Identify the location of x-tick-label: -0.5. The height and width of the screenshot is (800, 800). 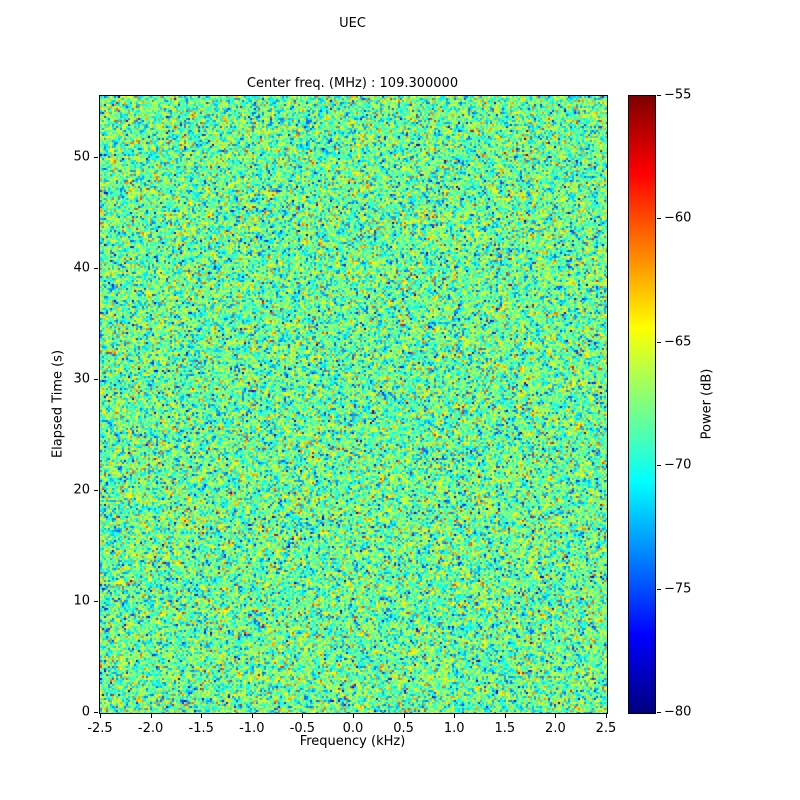
(302, 728).